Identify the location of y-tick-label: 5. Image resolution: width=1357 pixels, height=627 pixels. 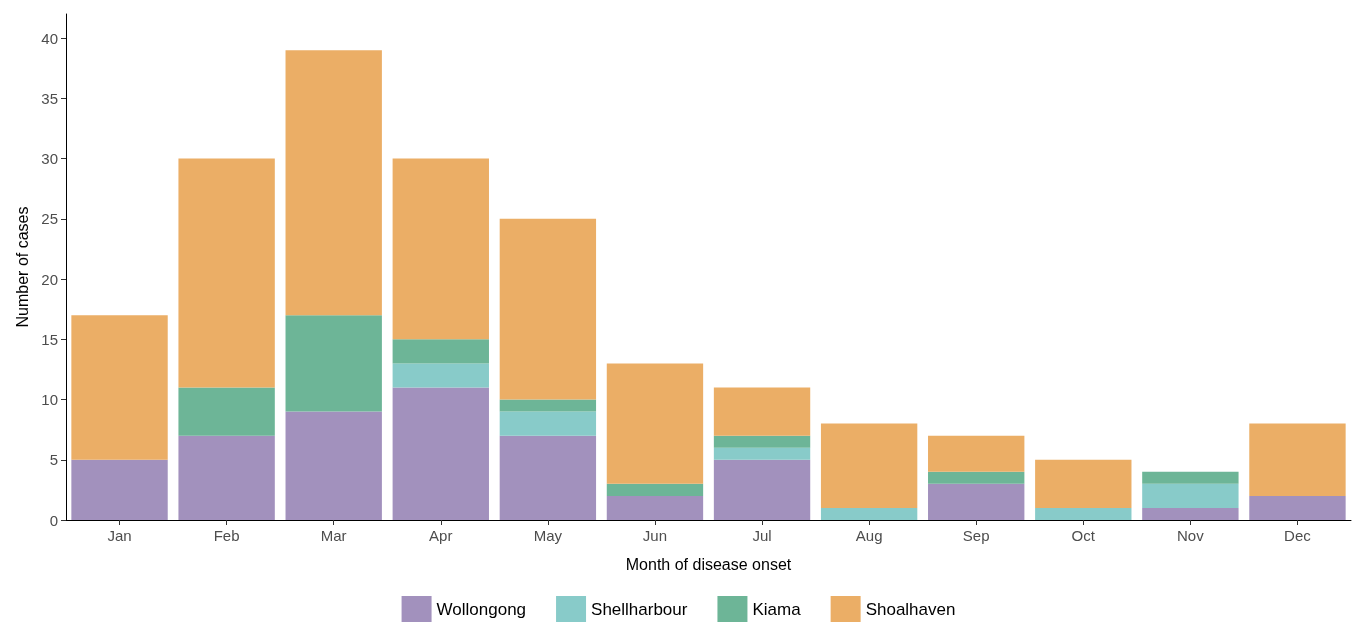
(53, 460).